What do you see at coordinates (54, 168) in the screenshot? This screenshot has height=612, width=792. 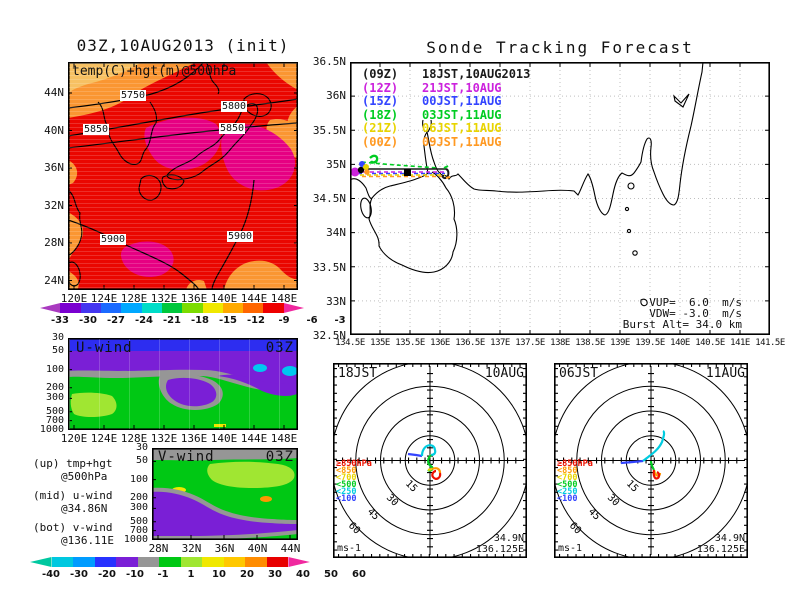 I see `y-tick-label: 36N` at bounding box center [54, 168].